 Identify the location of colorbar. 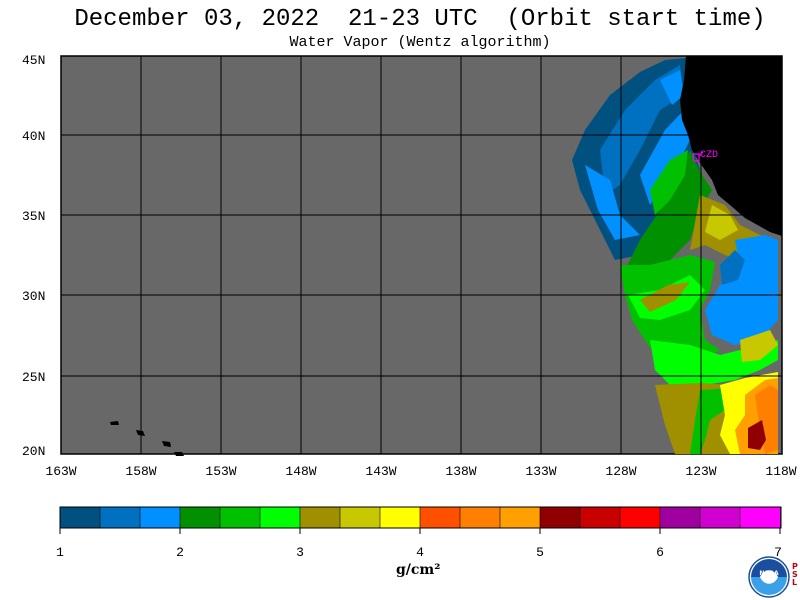
(420, 517).